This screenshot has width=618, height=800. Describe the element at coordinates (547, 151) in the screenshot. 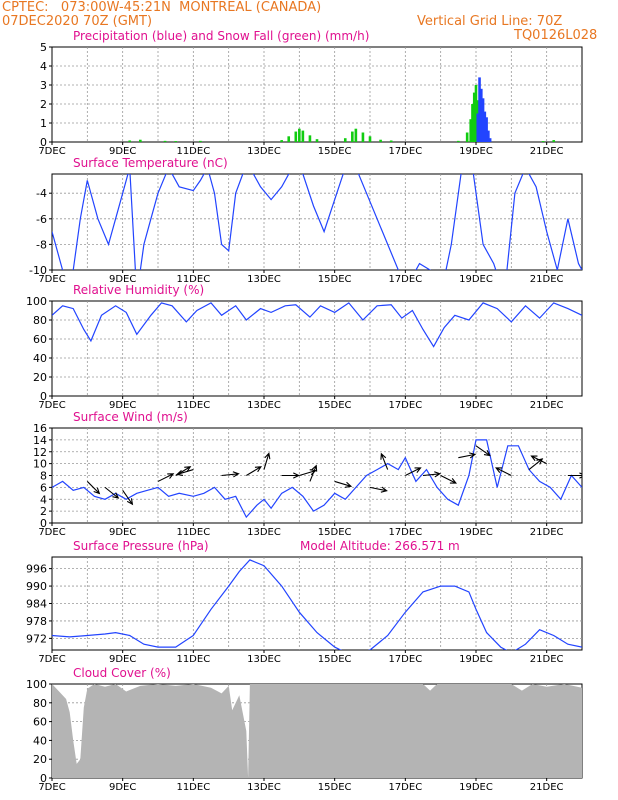

I see `precip-xtick-label: 21DEC` at that location.